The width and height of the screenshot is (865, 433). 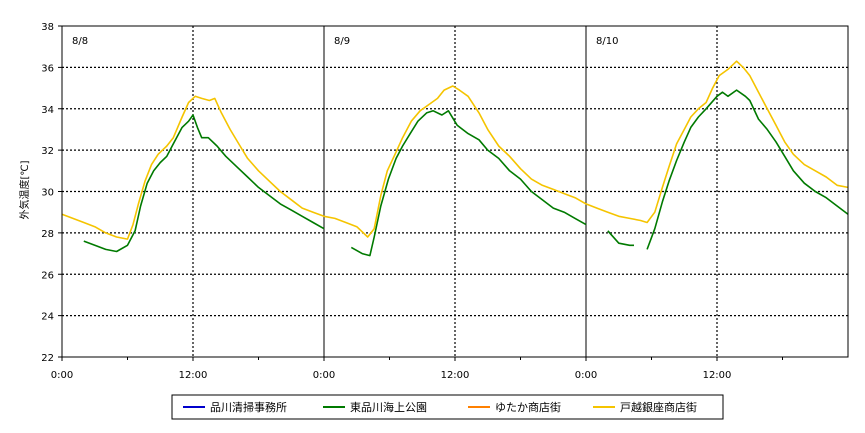 I want to click on legend-box, so click(x=447, y=407).